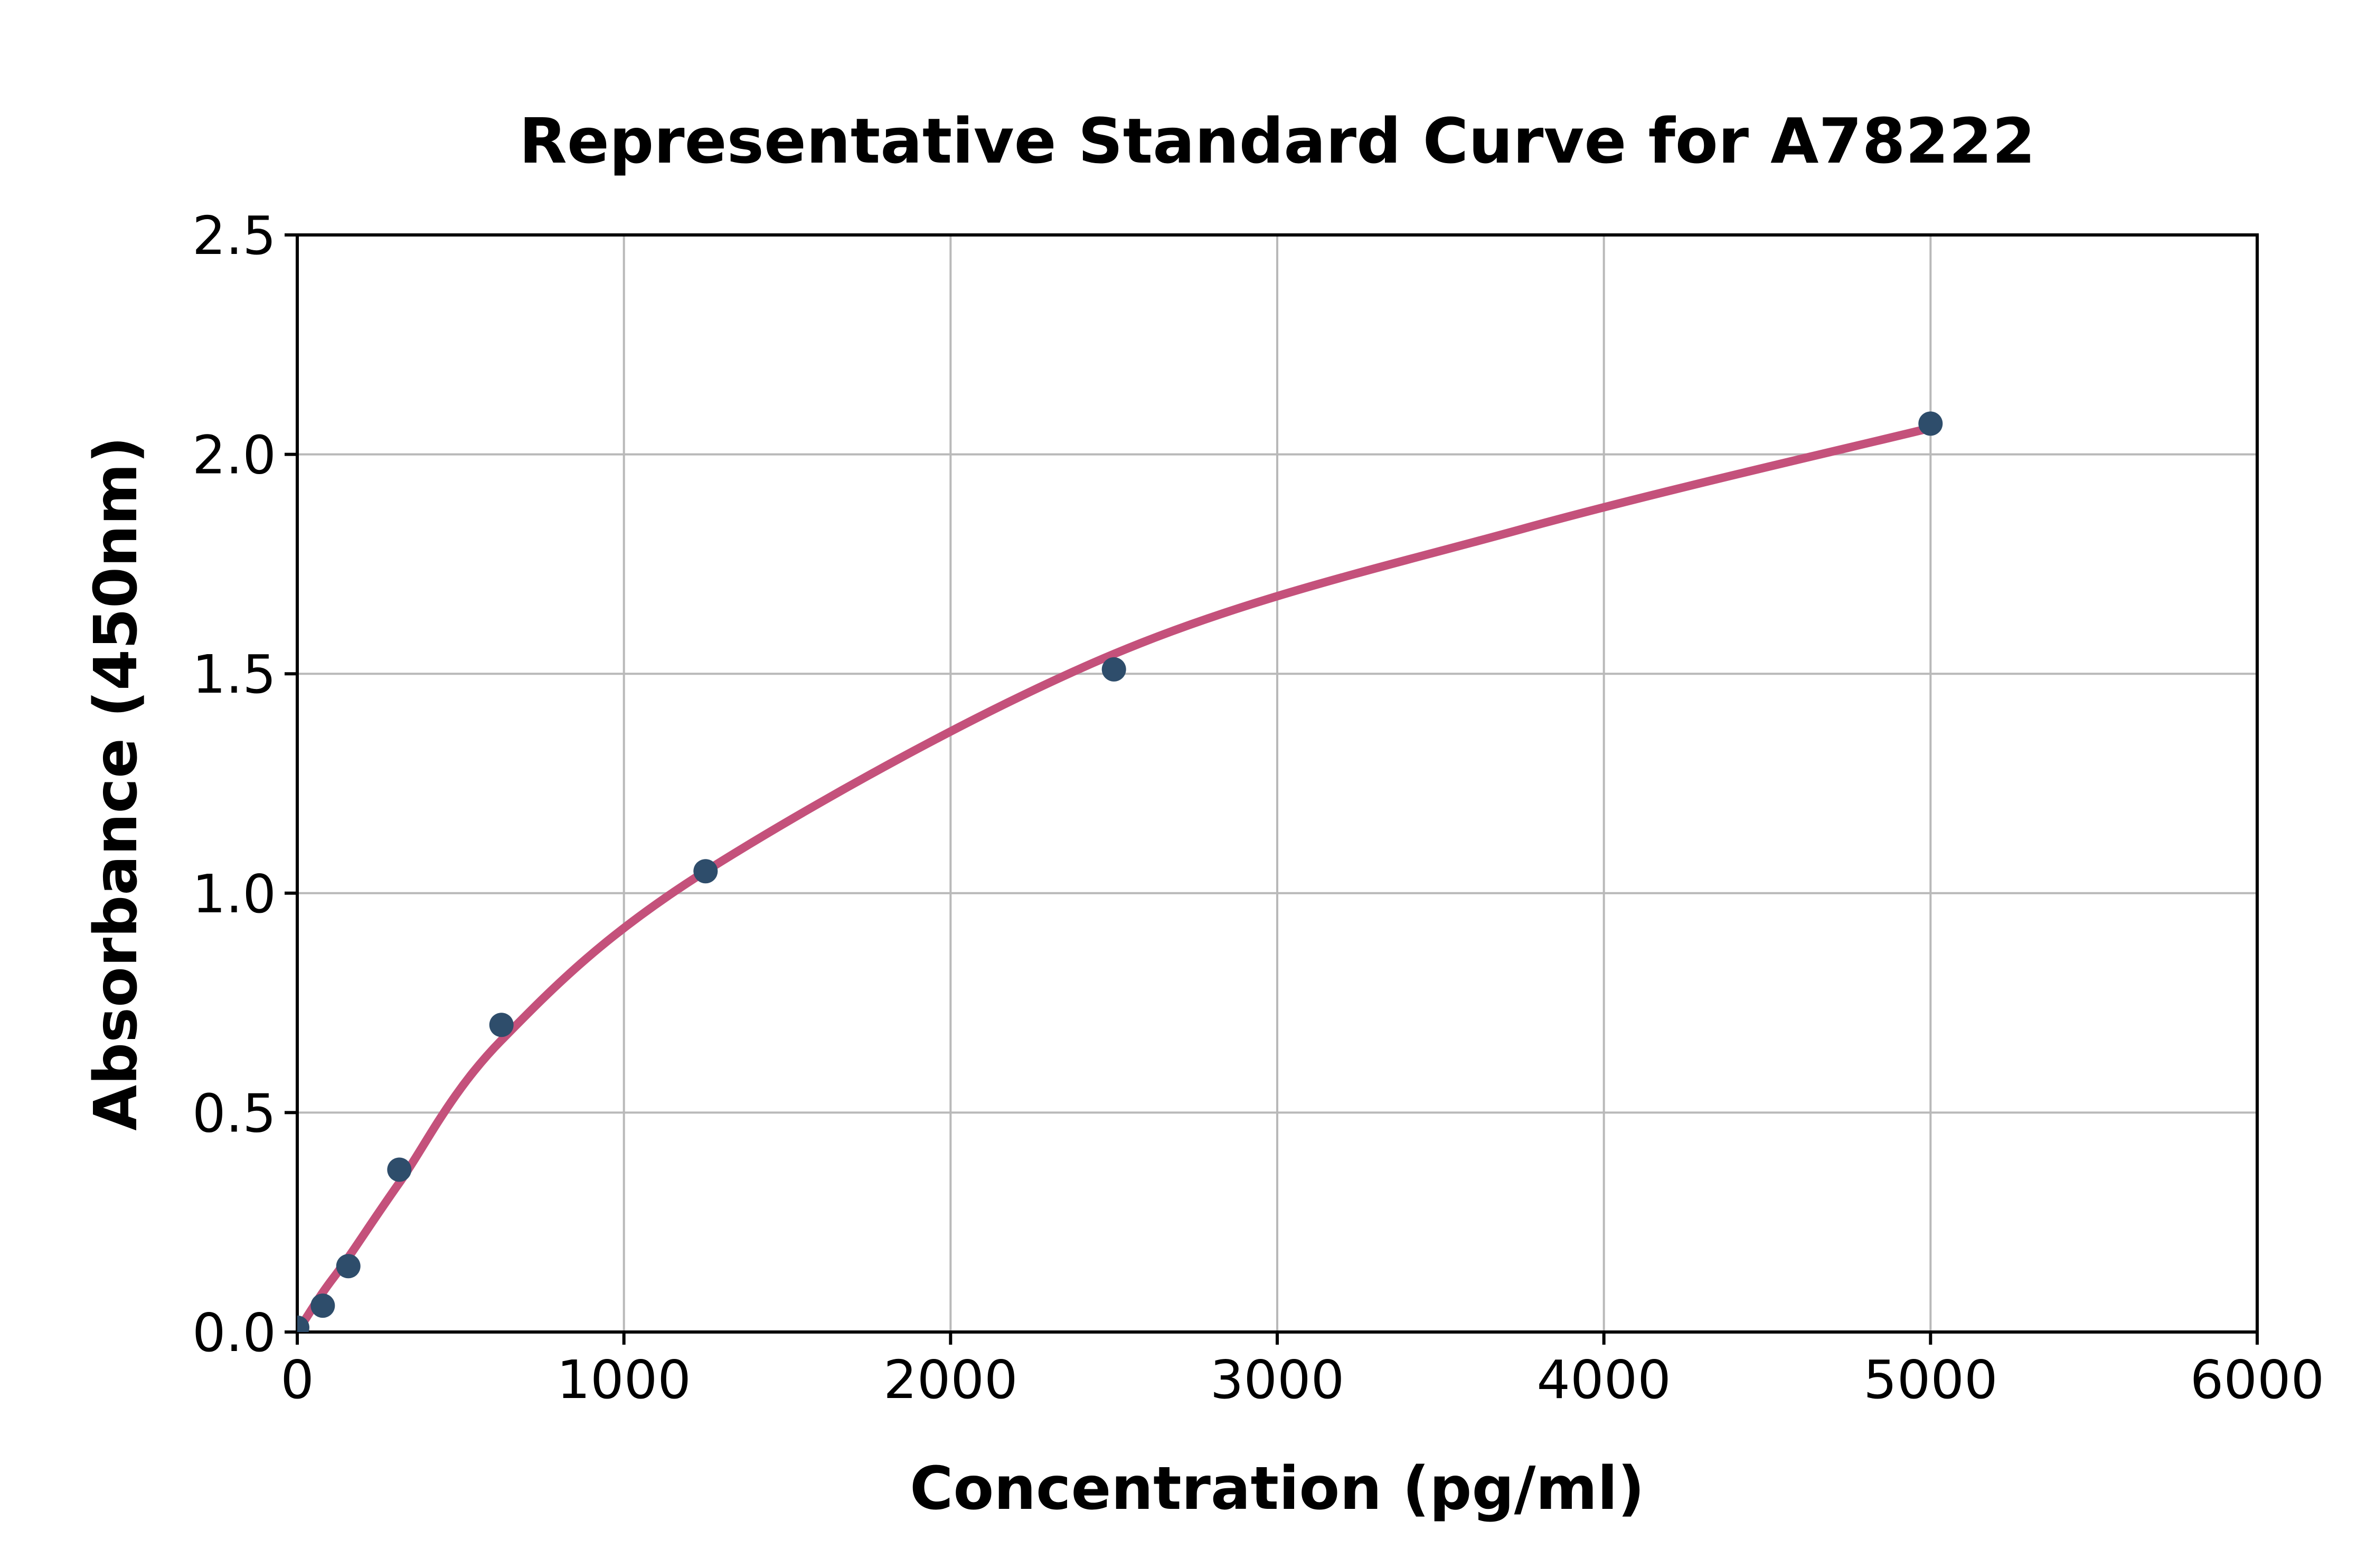  Describe the element at coordinates (234, 894) in the screenshot. I see `y-tick-label: 1.0` at that location.